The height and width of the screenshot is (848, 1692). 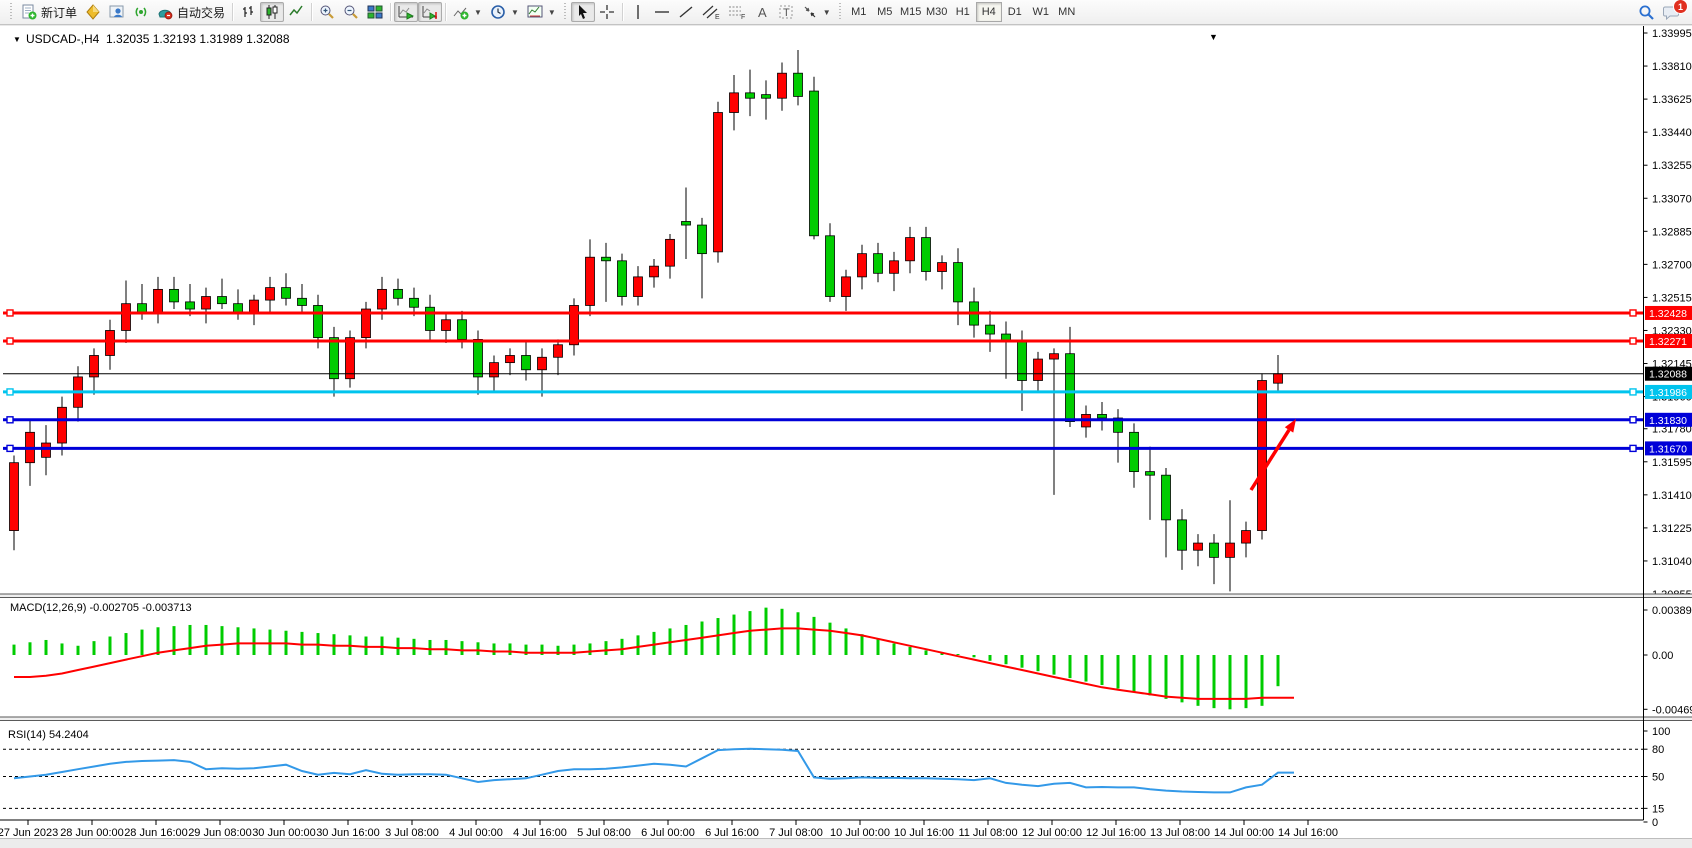 What do you see at coordinates (467, 12) in the screenshot?
I see `indicators-button: ▼` at bounding box center [467, 12].